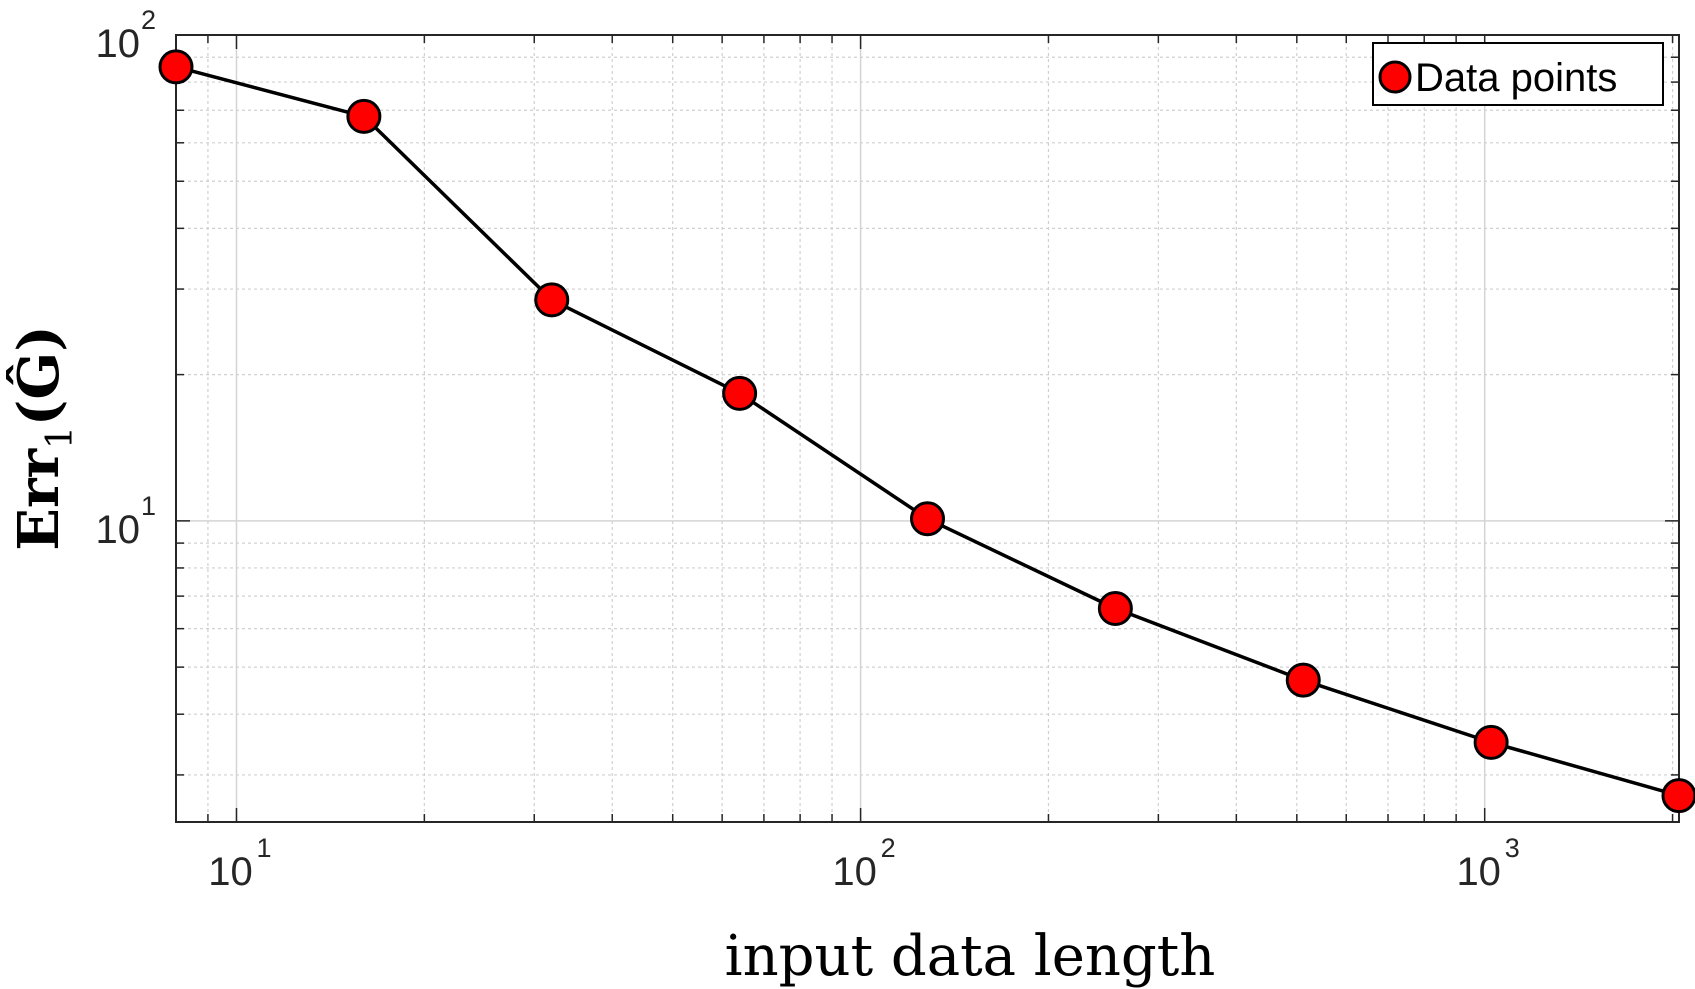 This screenshot has width=1695, height=989. I want to click on legend-marker-icon, so click(1395, 77).